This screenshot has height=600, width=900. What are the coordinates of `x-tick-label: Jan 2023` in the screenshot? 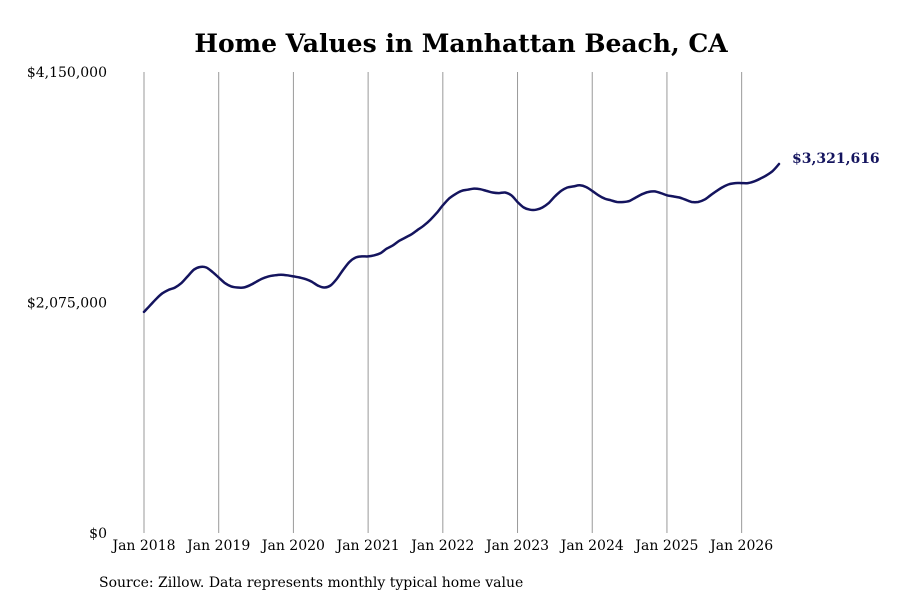 It's located at (516, 546).